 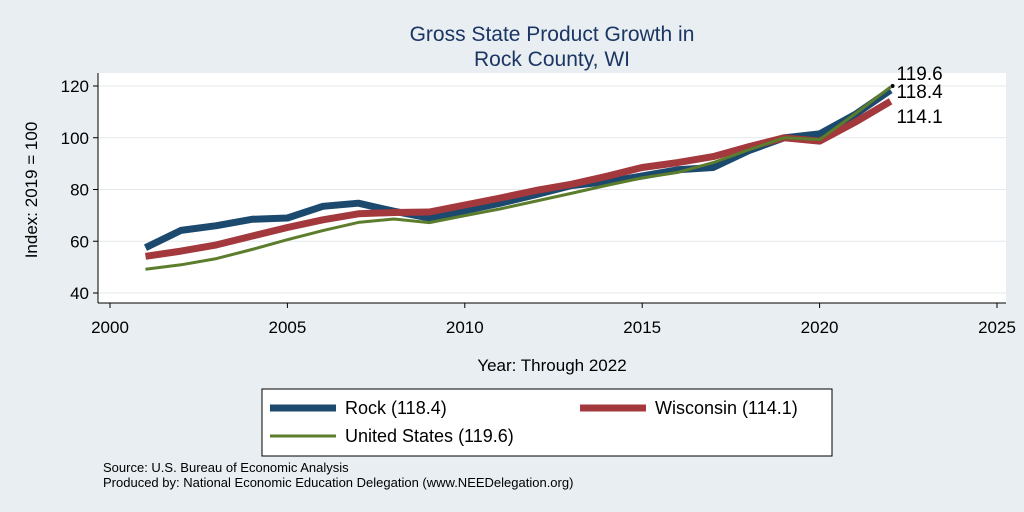 What do you see at coordinates (226, 467) in the screenshot?
I see `source-note: Source: U.S. Bureau of Economic Analysis` at bounding box center [226, 467].